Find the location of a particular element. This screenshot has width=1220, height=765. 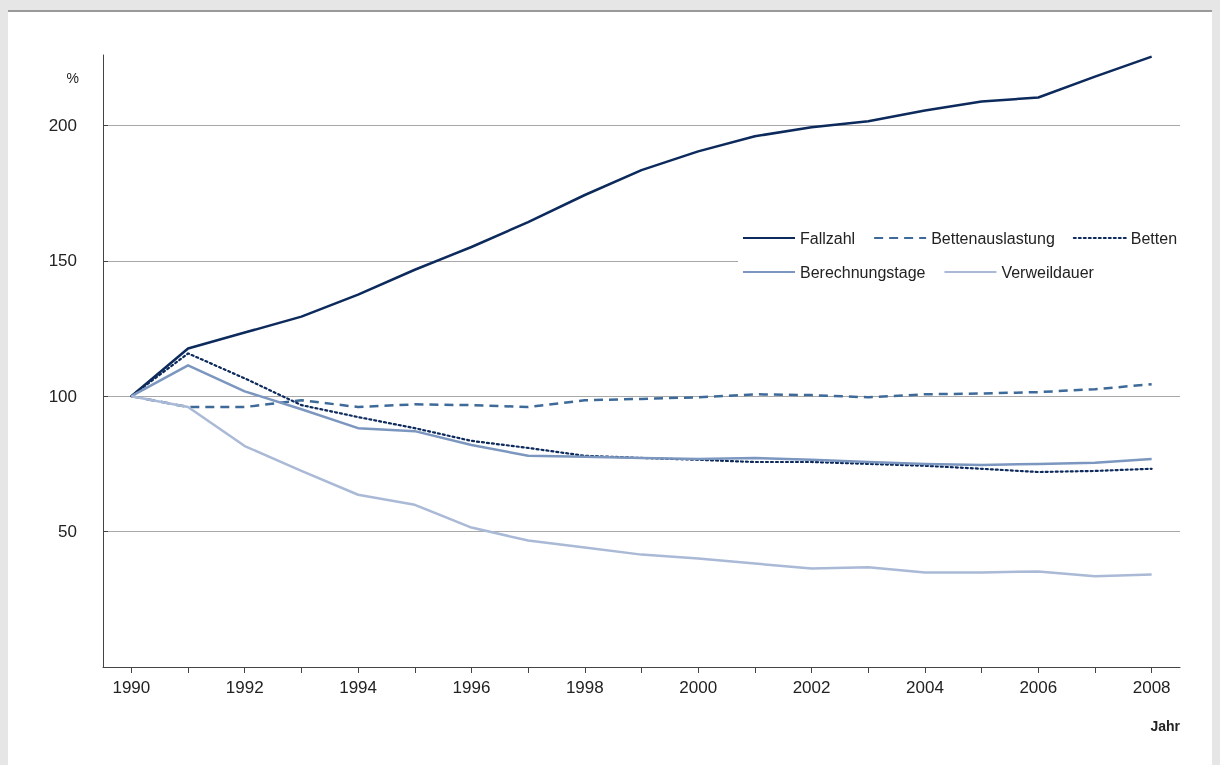

x-tick-label: 2008 is located at coordinates (1151, 687).